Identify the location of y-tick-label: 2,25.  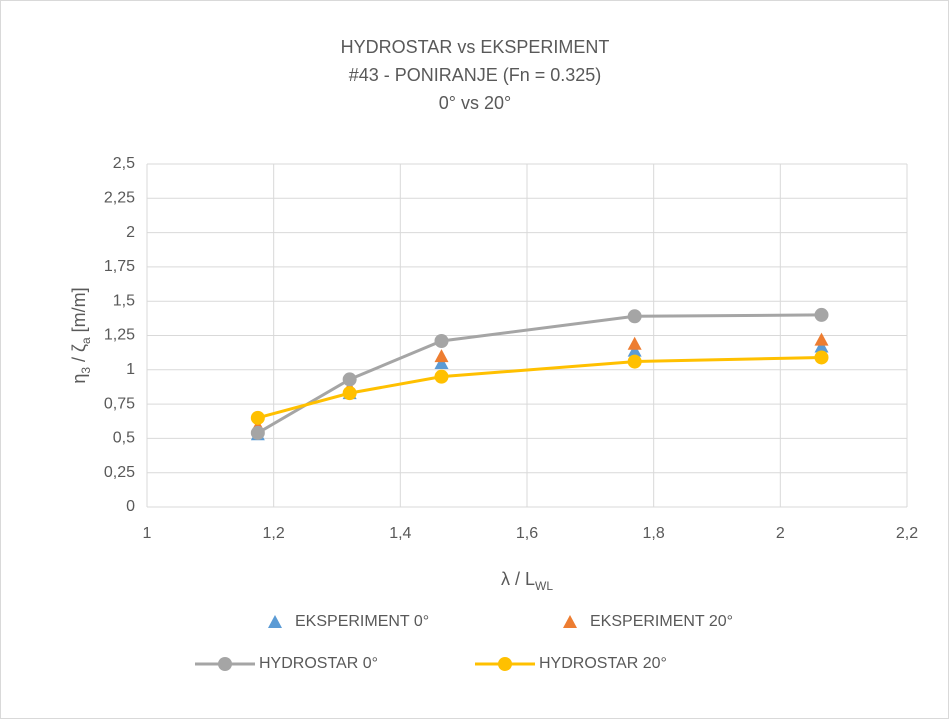
(119, 198).